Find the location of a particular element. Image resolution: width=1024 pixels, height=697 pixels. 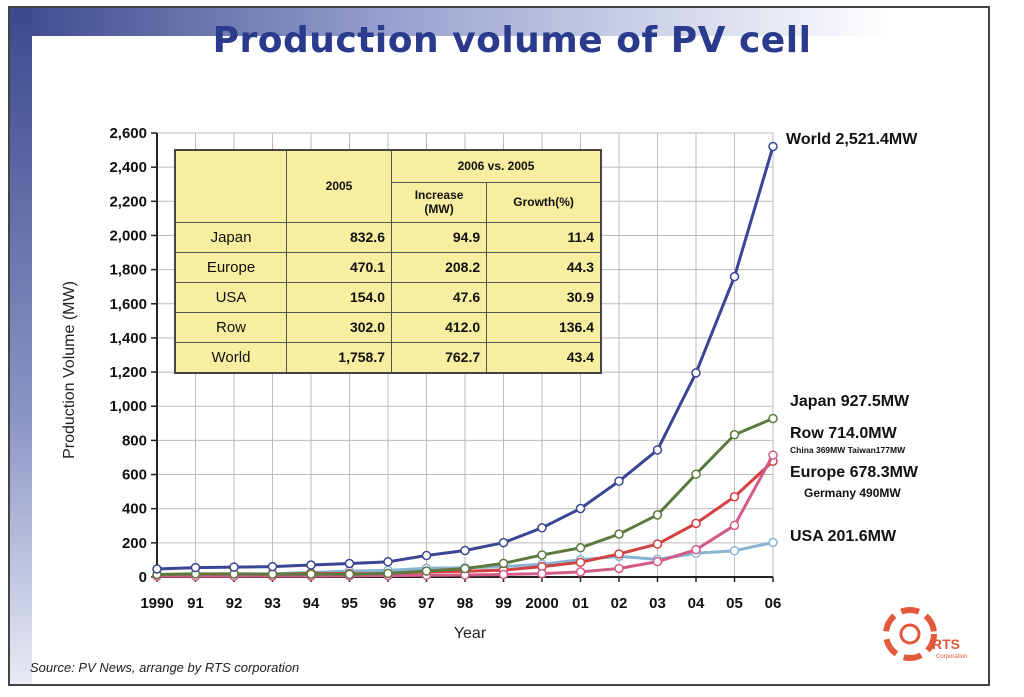

y-tick-label: 1,600 is located at coordinates (128, 304).